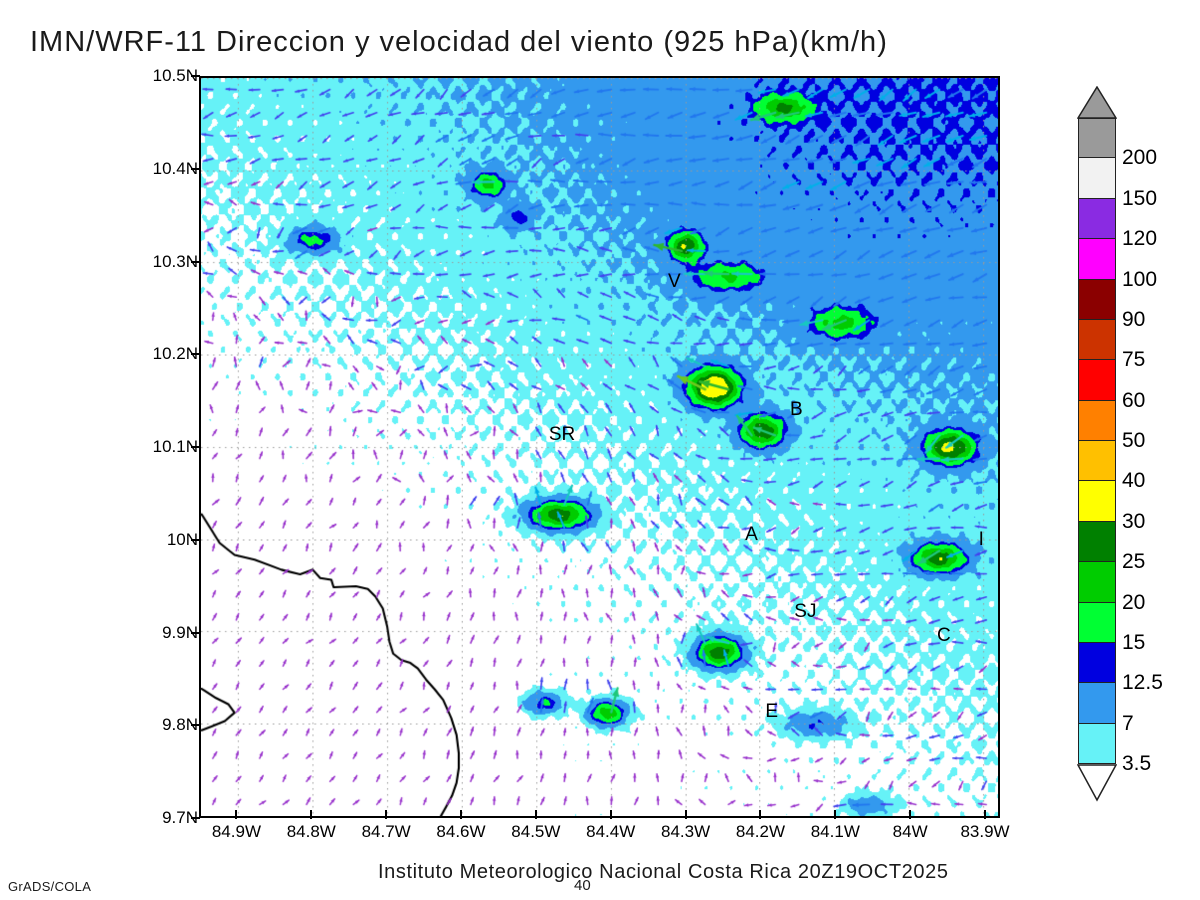  I want to click on x-axis-tick-label: 84.4W, so click(611, 831).